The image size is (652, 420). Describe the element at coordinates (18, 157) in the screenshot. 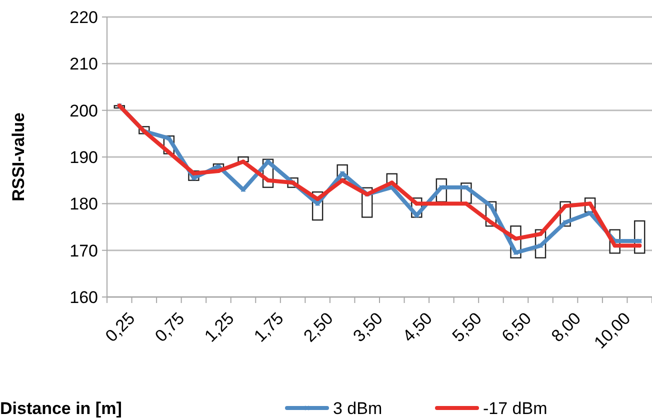

I see `y-axis-title: RSSI-value` at that location.